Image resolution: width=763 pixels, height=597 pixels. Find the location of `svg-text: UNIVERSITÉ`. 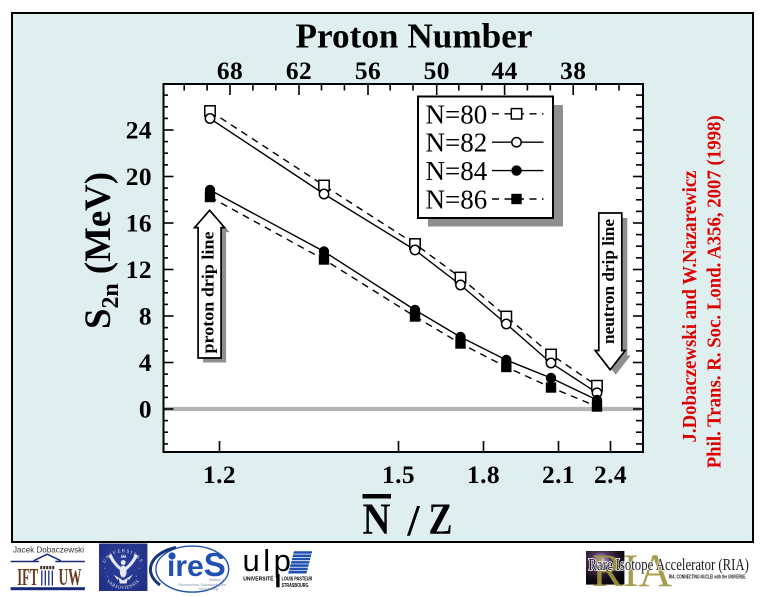

svg-text: UNIVERSITÉ is located at coordinates (258, 578).